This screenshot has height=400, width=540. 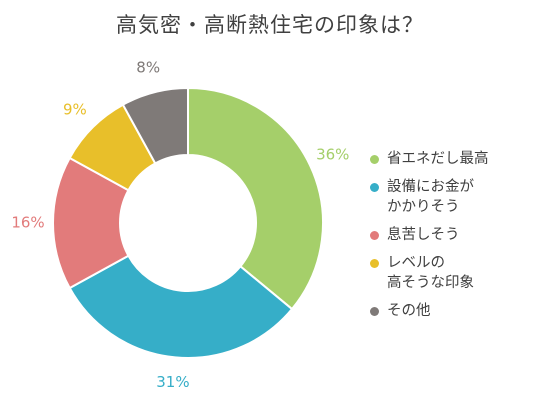 I want to click on slice-value-label-3: 16%, so click(x=27, y=223).